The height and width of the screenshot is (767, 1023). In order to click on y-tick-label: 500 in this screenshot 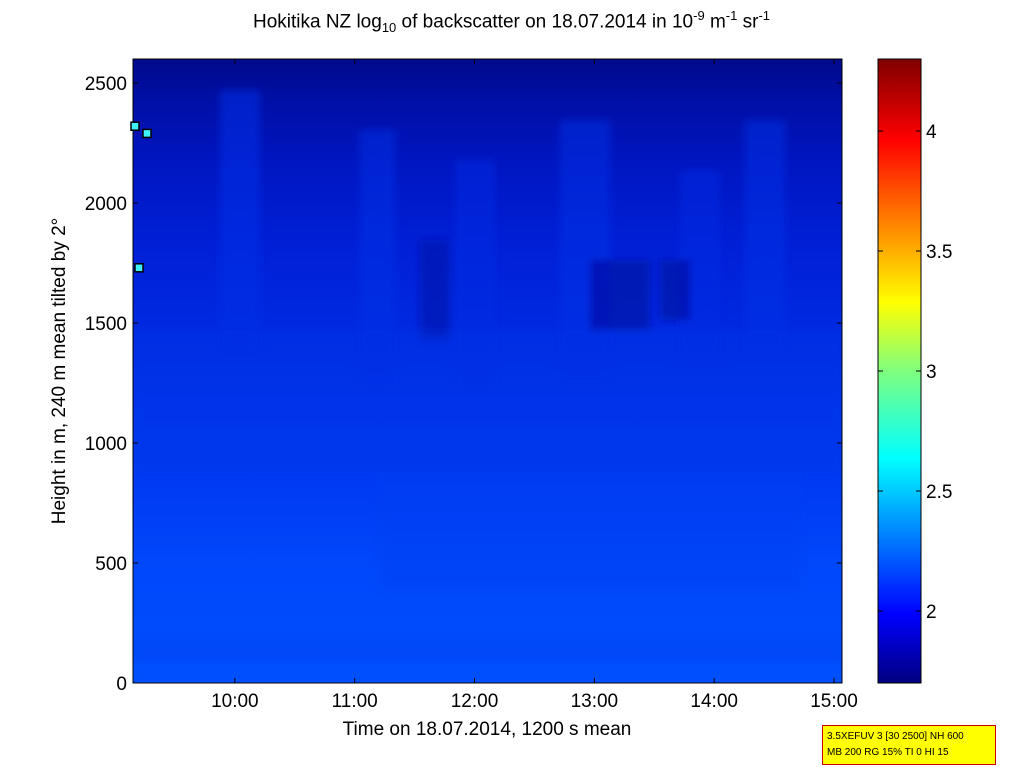, I will do `click(111, 564)`.